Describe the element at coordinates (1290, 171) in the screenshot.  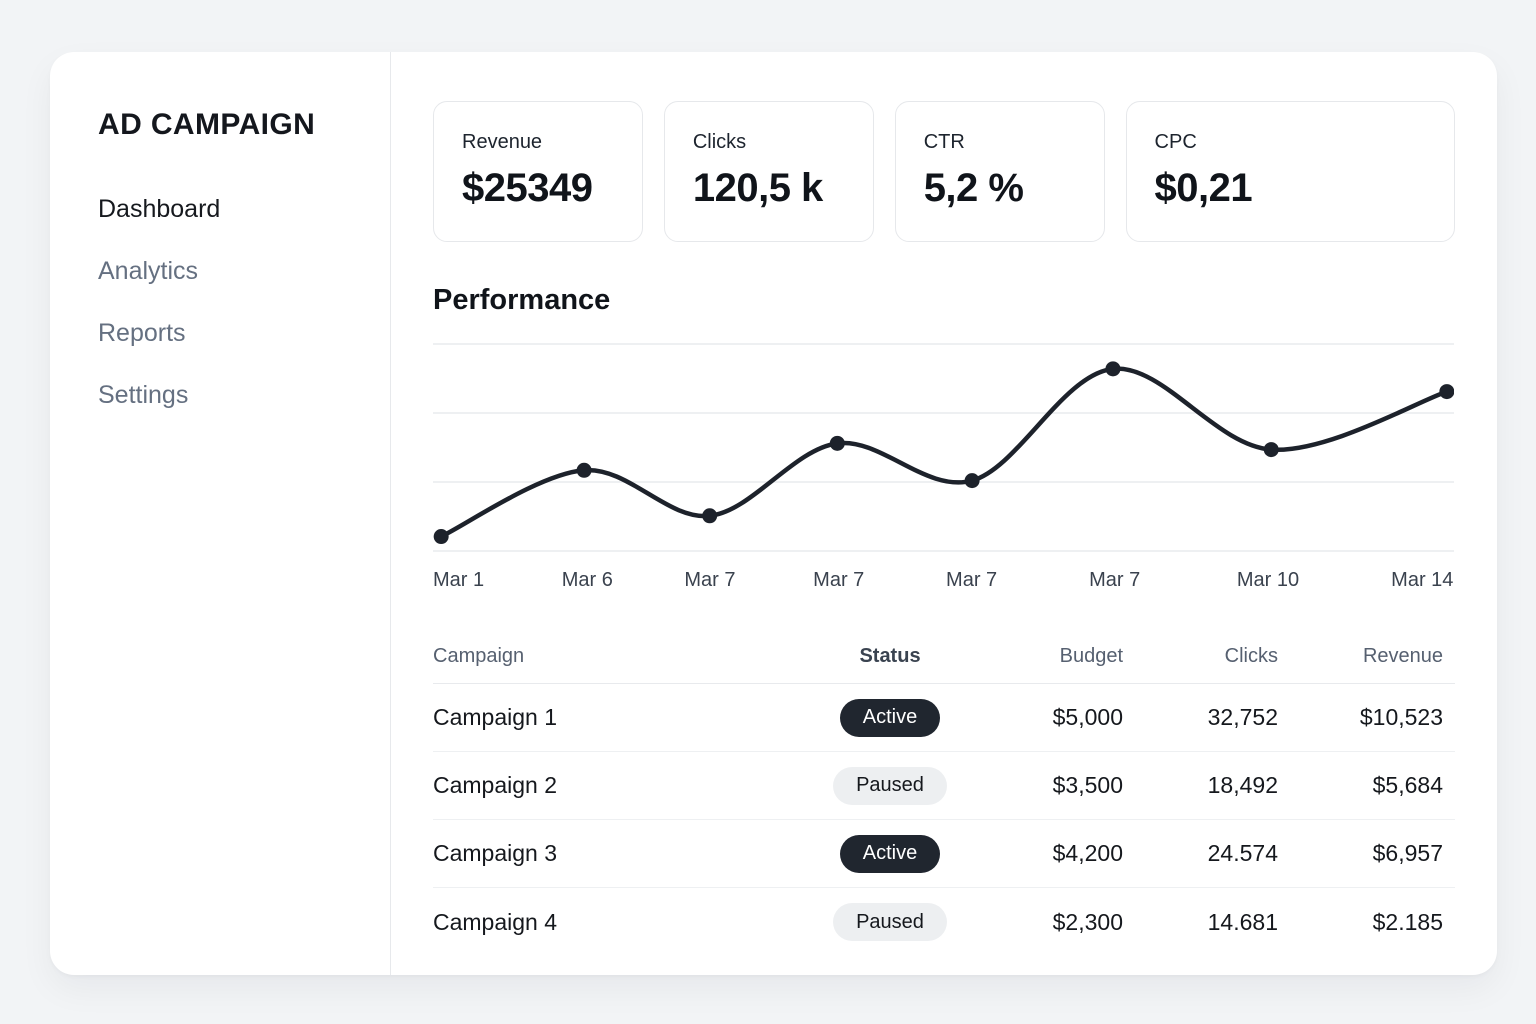
I see `stat-card-cpc: CPC $0,21` at that location.